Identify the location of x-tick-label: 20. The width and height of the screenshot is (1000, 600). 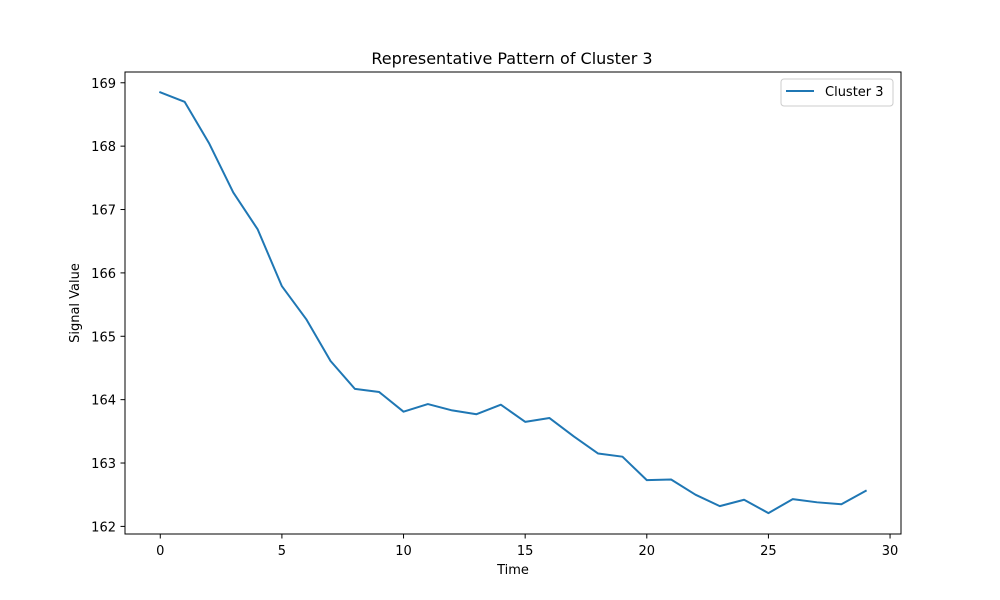
(647, 551).